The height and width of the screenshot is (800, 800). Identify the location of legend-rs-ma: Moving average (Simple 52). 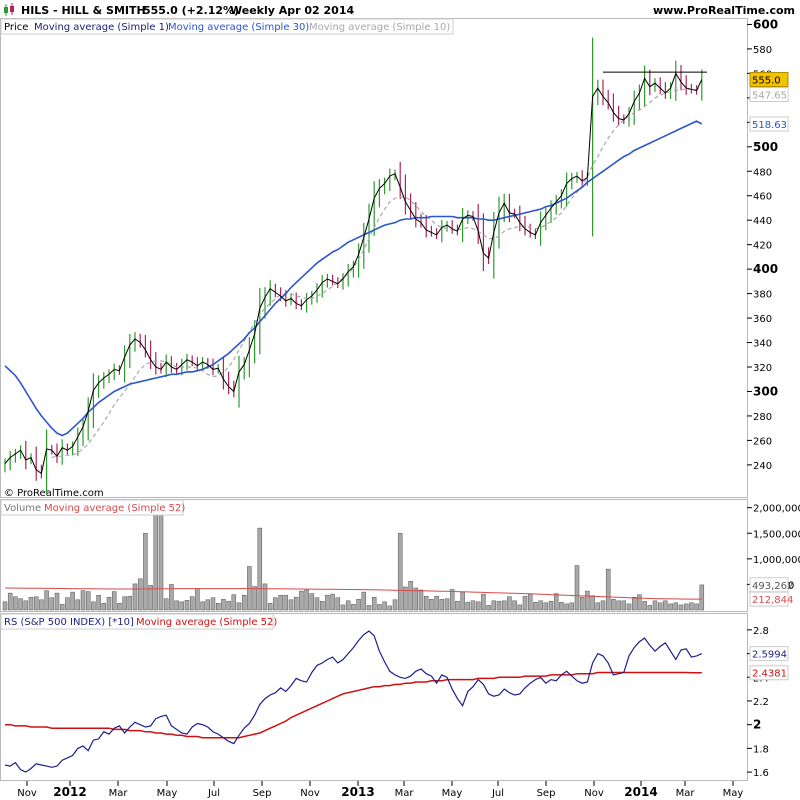
(206, 622).